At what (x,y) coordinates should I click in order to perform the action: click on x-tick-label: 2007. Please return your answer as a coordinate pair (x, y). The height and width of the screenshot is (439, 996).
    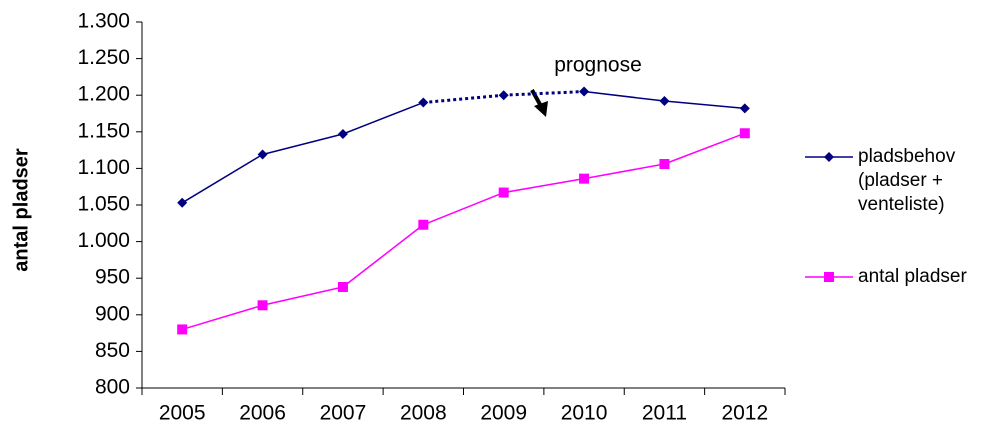
    Looking at the image, I should click on (343, 413).